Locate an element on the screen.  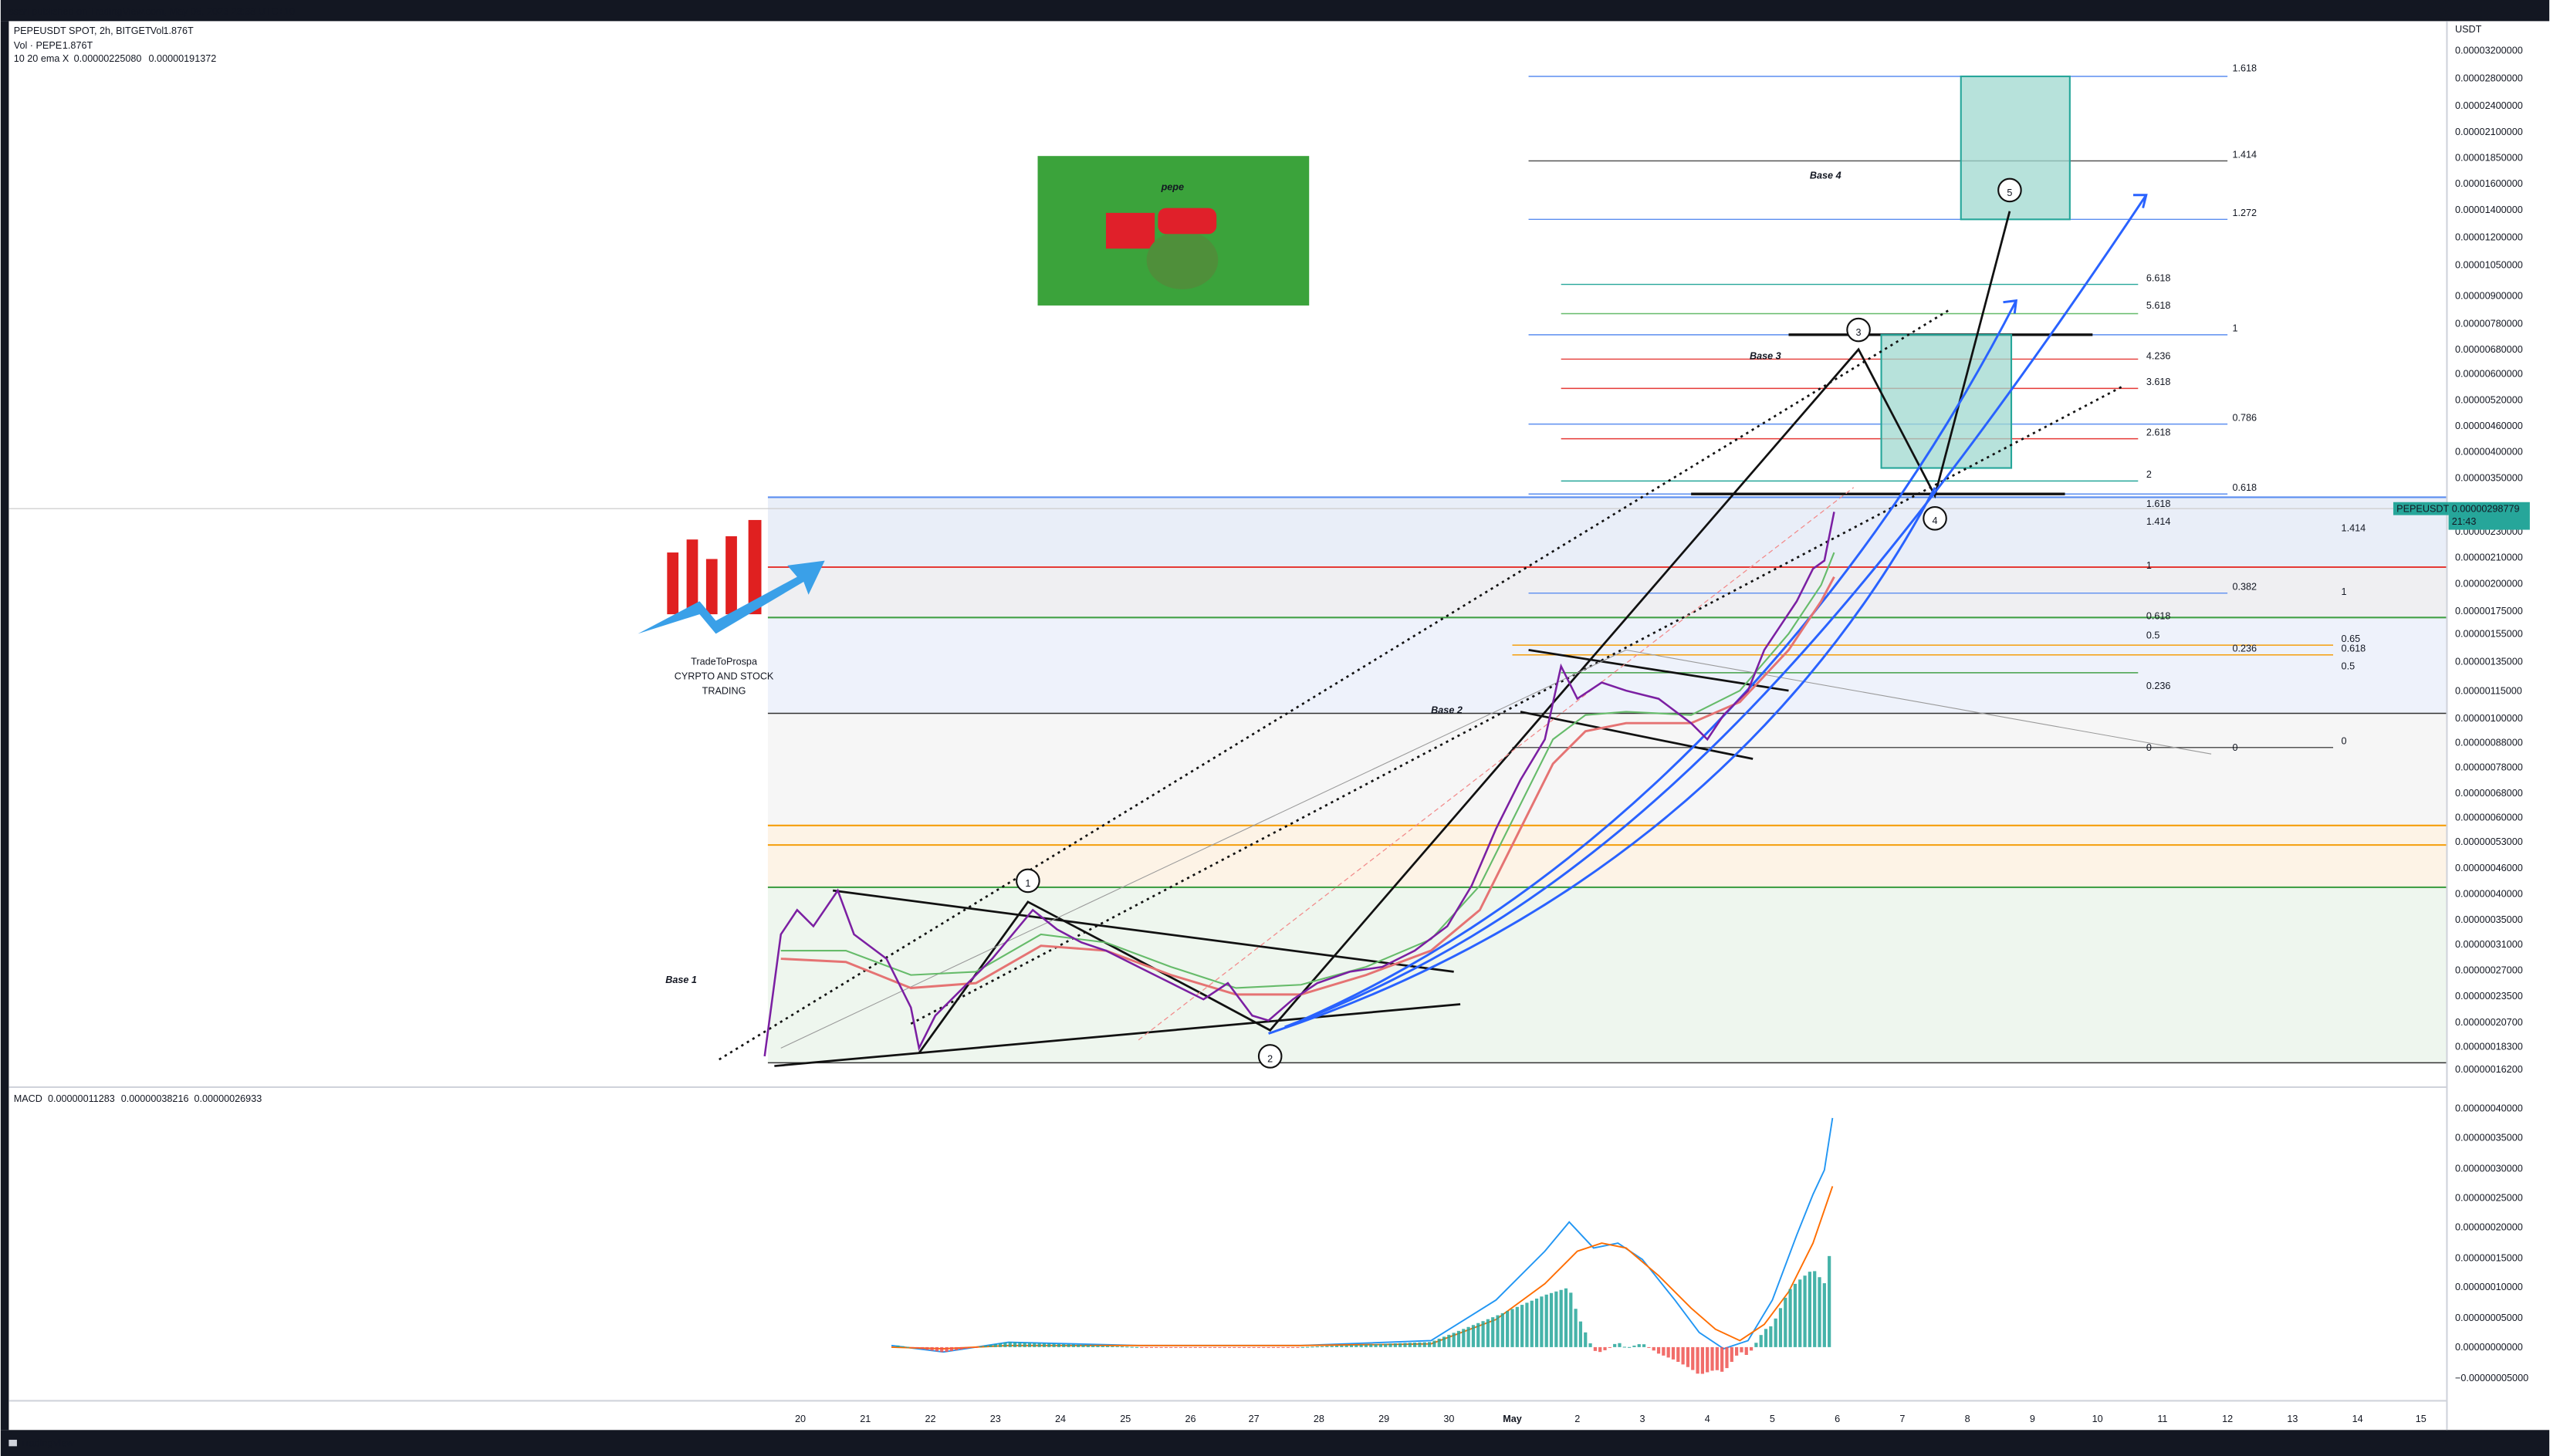
time-label: 25 is located at coordinates (1125, 1419).